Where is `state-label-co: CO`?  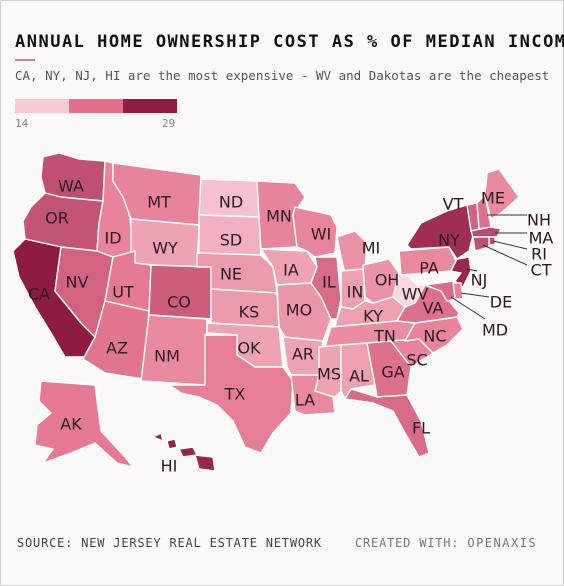 state-label-co: CO is located at coordinates (179, 302).